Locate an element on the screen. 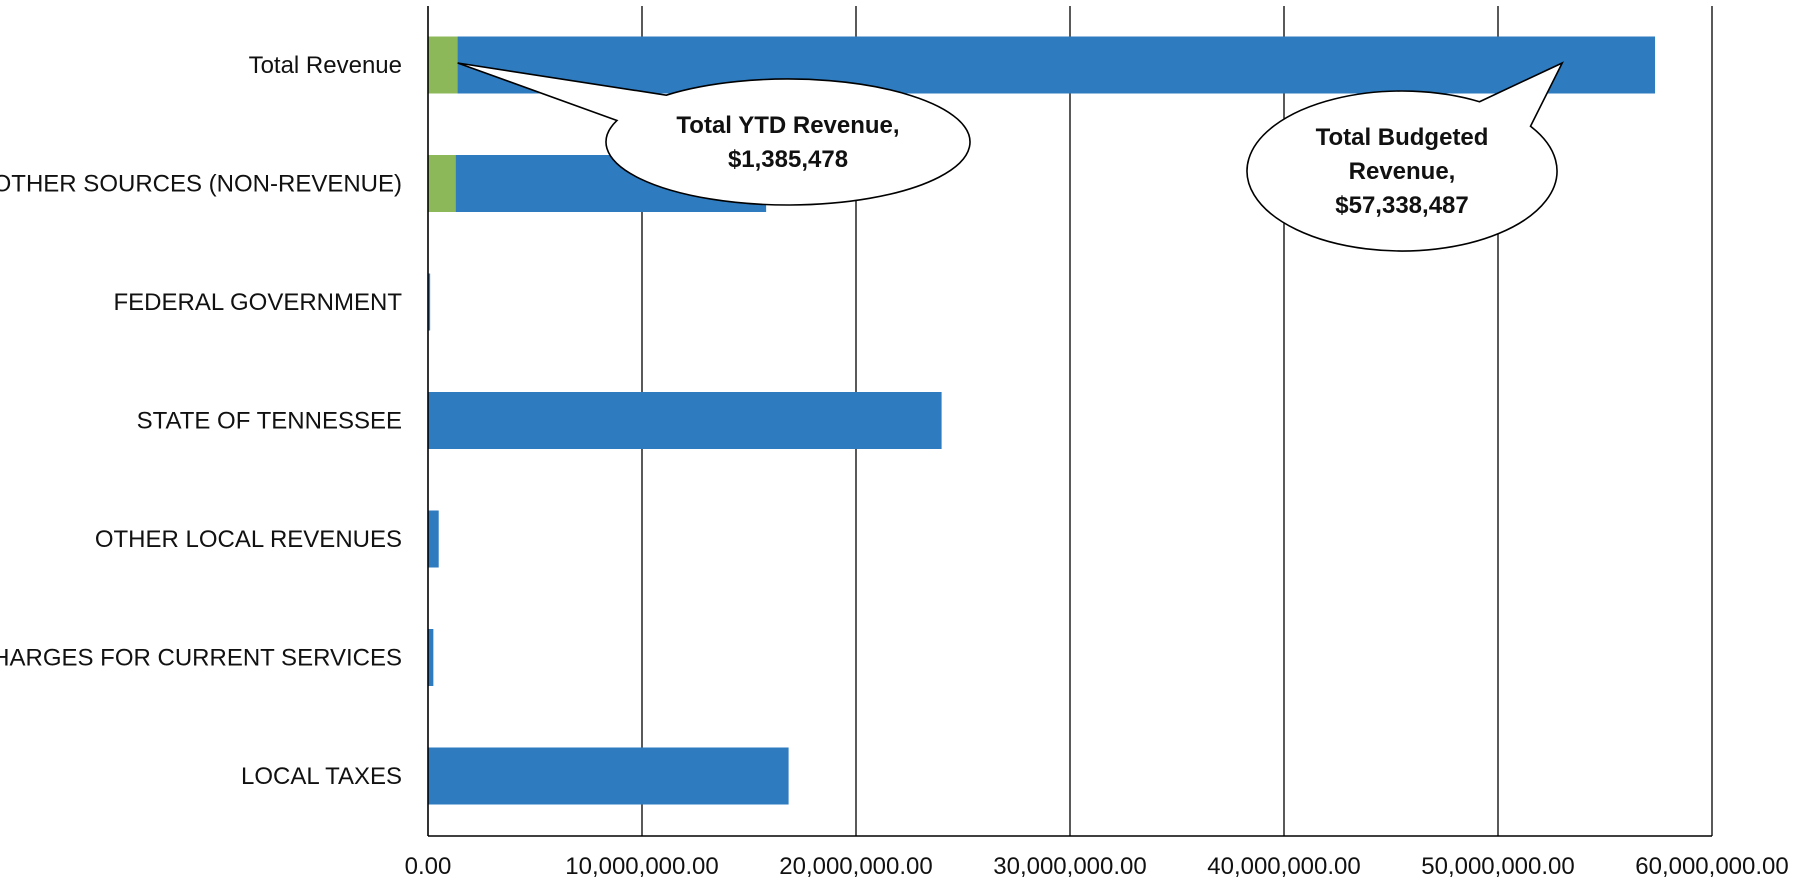 This screenshot has height=888, width=1812. callout-text-1-0: Total Budgeted is located at coordinates (1402, 137).